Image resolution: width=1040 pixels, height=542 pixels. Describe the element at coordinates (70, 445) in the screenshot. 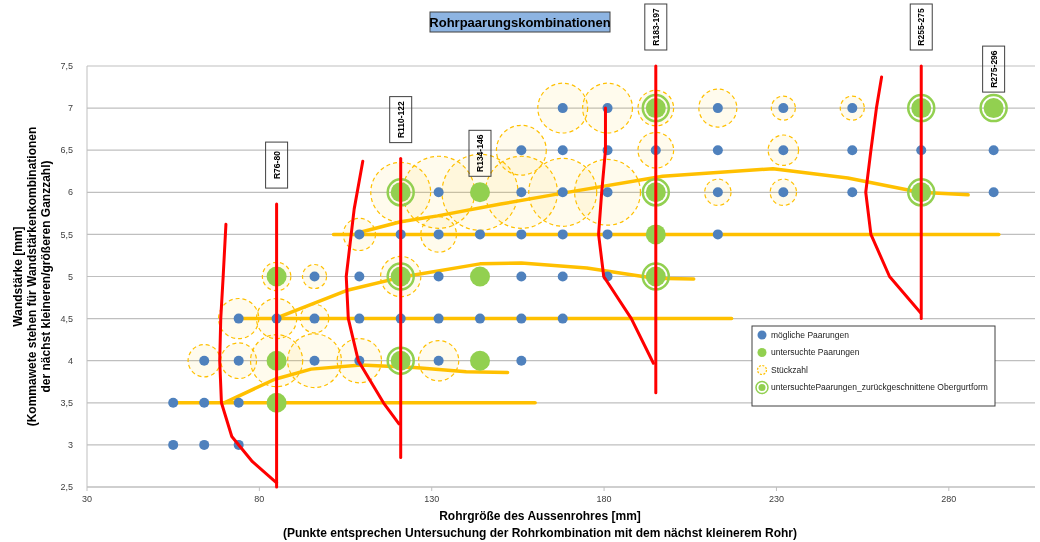

I see `y-tick-label: 3` at that location.